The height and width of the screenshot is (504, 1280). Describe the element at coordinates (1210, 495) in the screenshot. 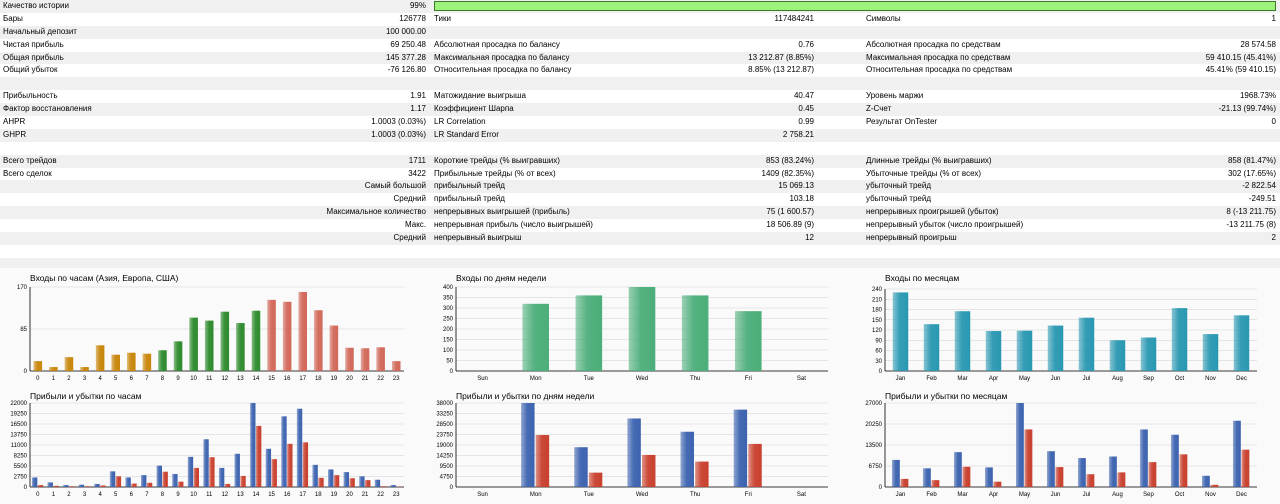

I see `x-tick-label: Nov` at that location.